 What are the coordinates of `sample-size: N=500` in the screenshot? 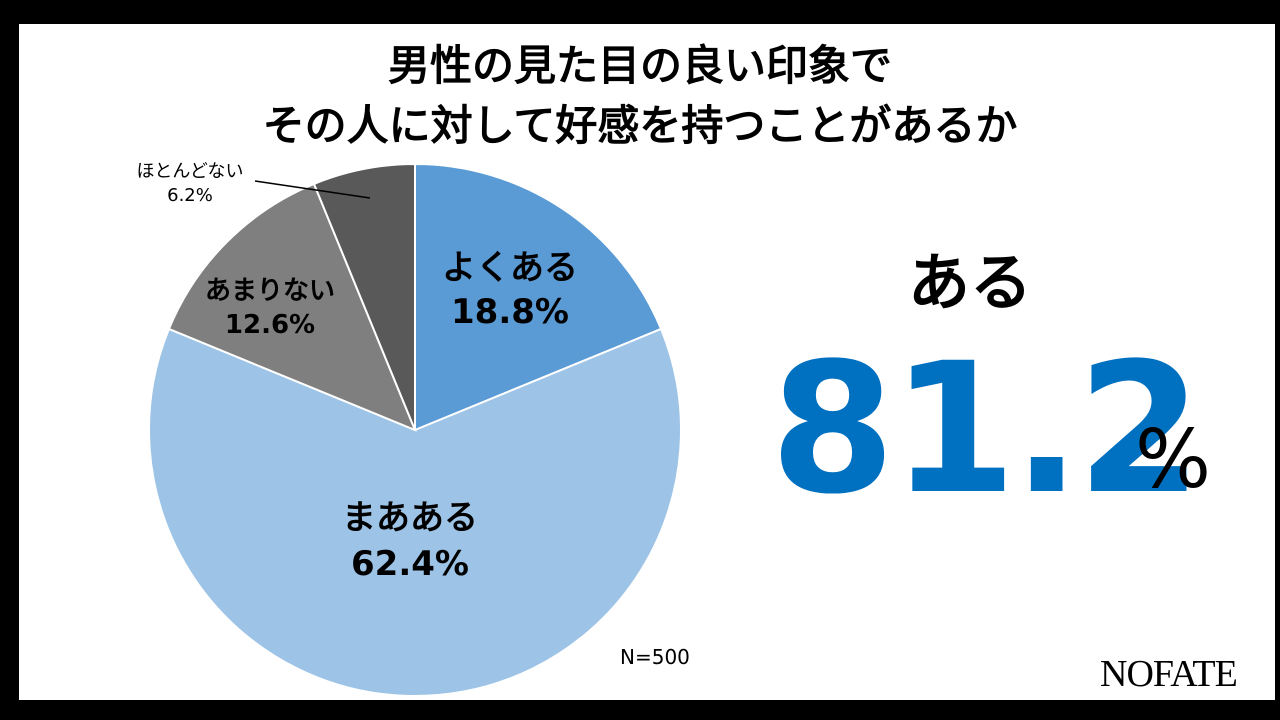 It's located at (655, 657).